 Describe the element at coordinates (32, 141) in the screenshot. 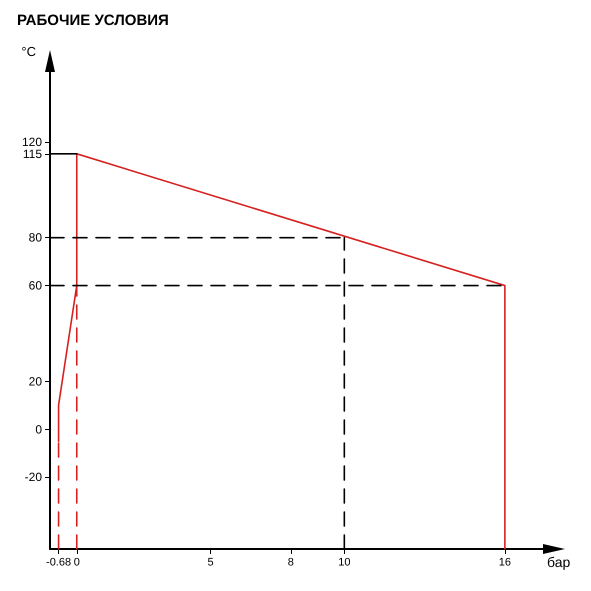

I see `y-tick-label: 120` at that location.